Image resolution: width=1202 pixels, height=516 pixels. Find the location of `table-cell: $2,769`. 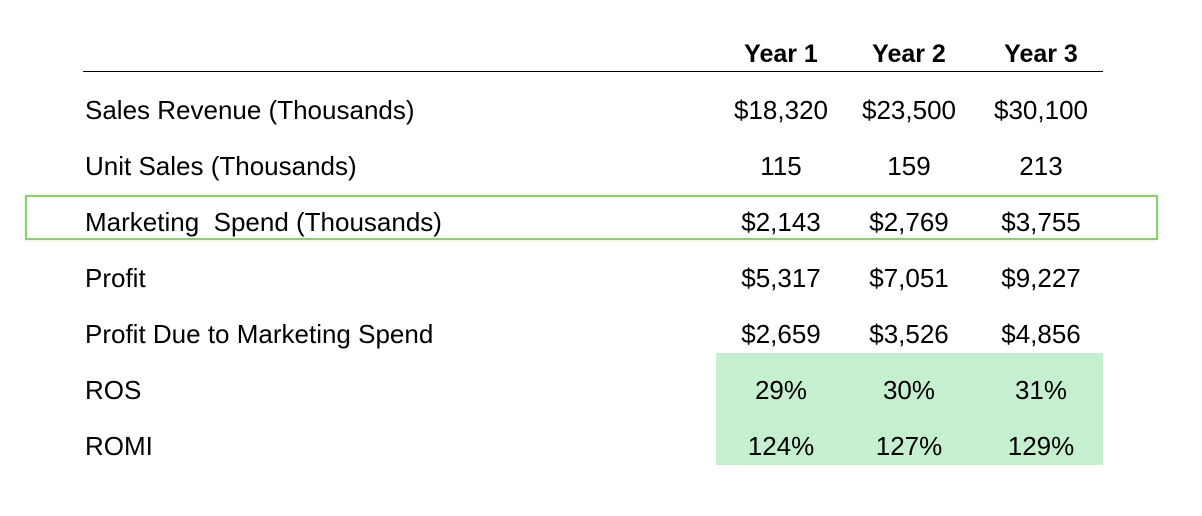

table-cell: $2,769 is located at coordinates (909, 222).